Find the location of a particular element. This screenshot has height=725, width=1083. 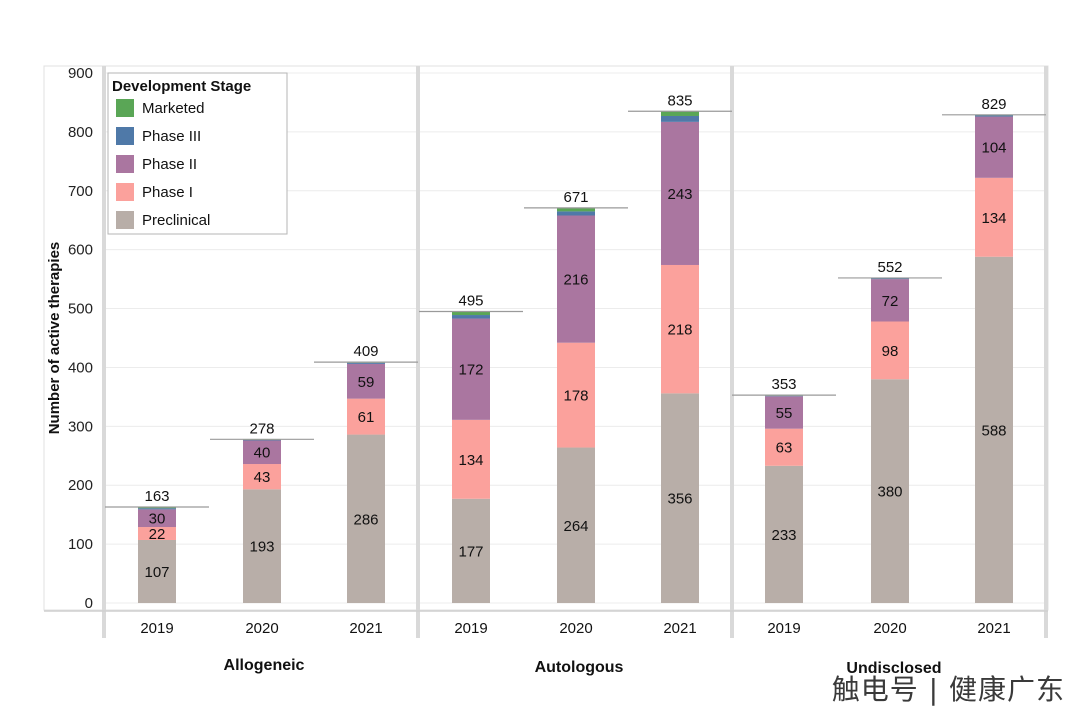

legend-swatch-marketed is located at coordinates (125, 108).